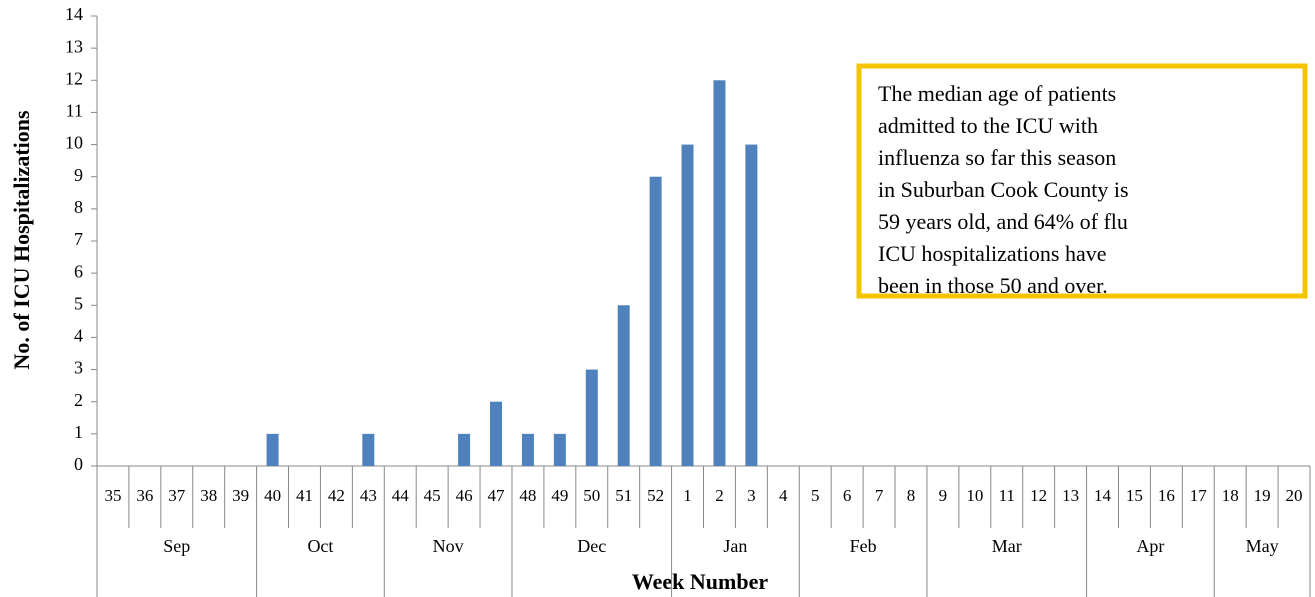 Image resolution: width=1315 pixels, height=597 pixels. What do you see at coordinates (655, 495) in the screenshot?
I see `x-tick-label: 52` at bounding box center [655, 495].